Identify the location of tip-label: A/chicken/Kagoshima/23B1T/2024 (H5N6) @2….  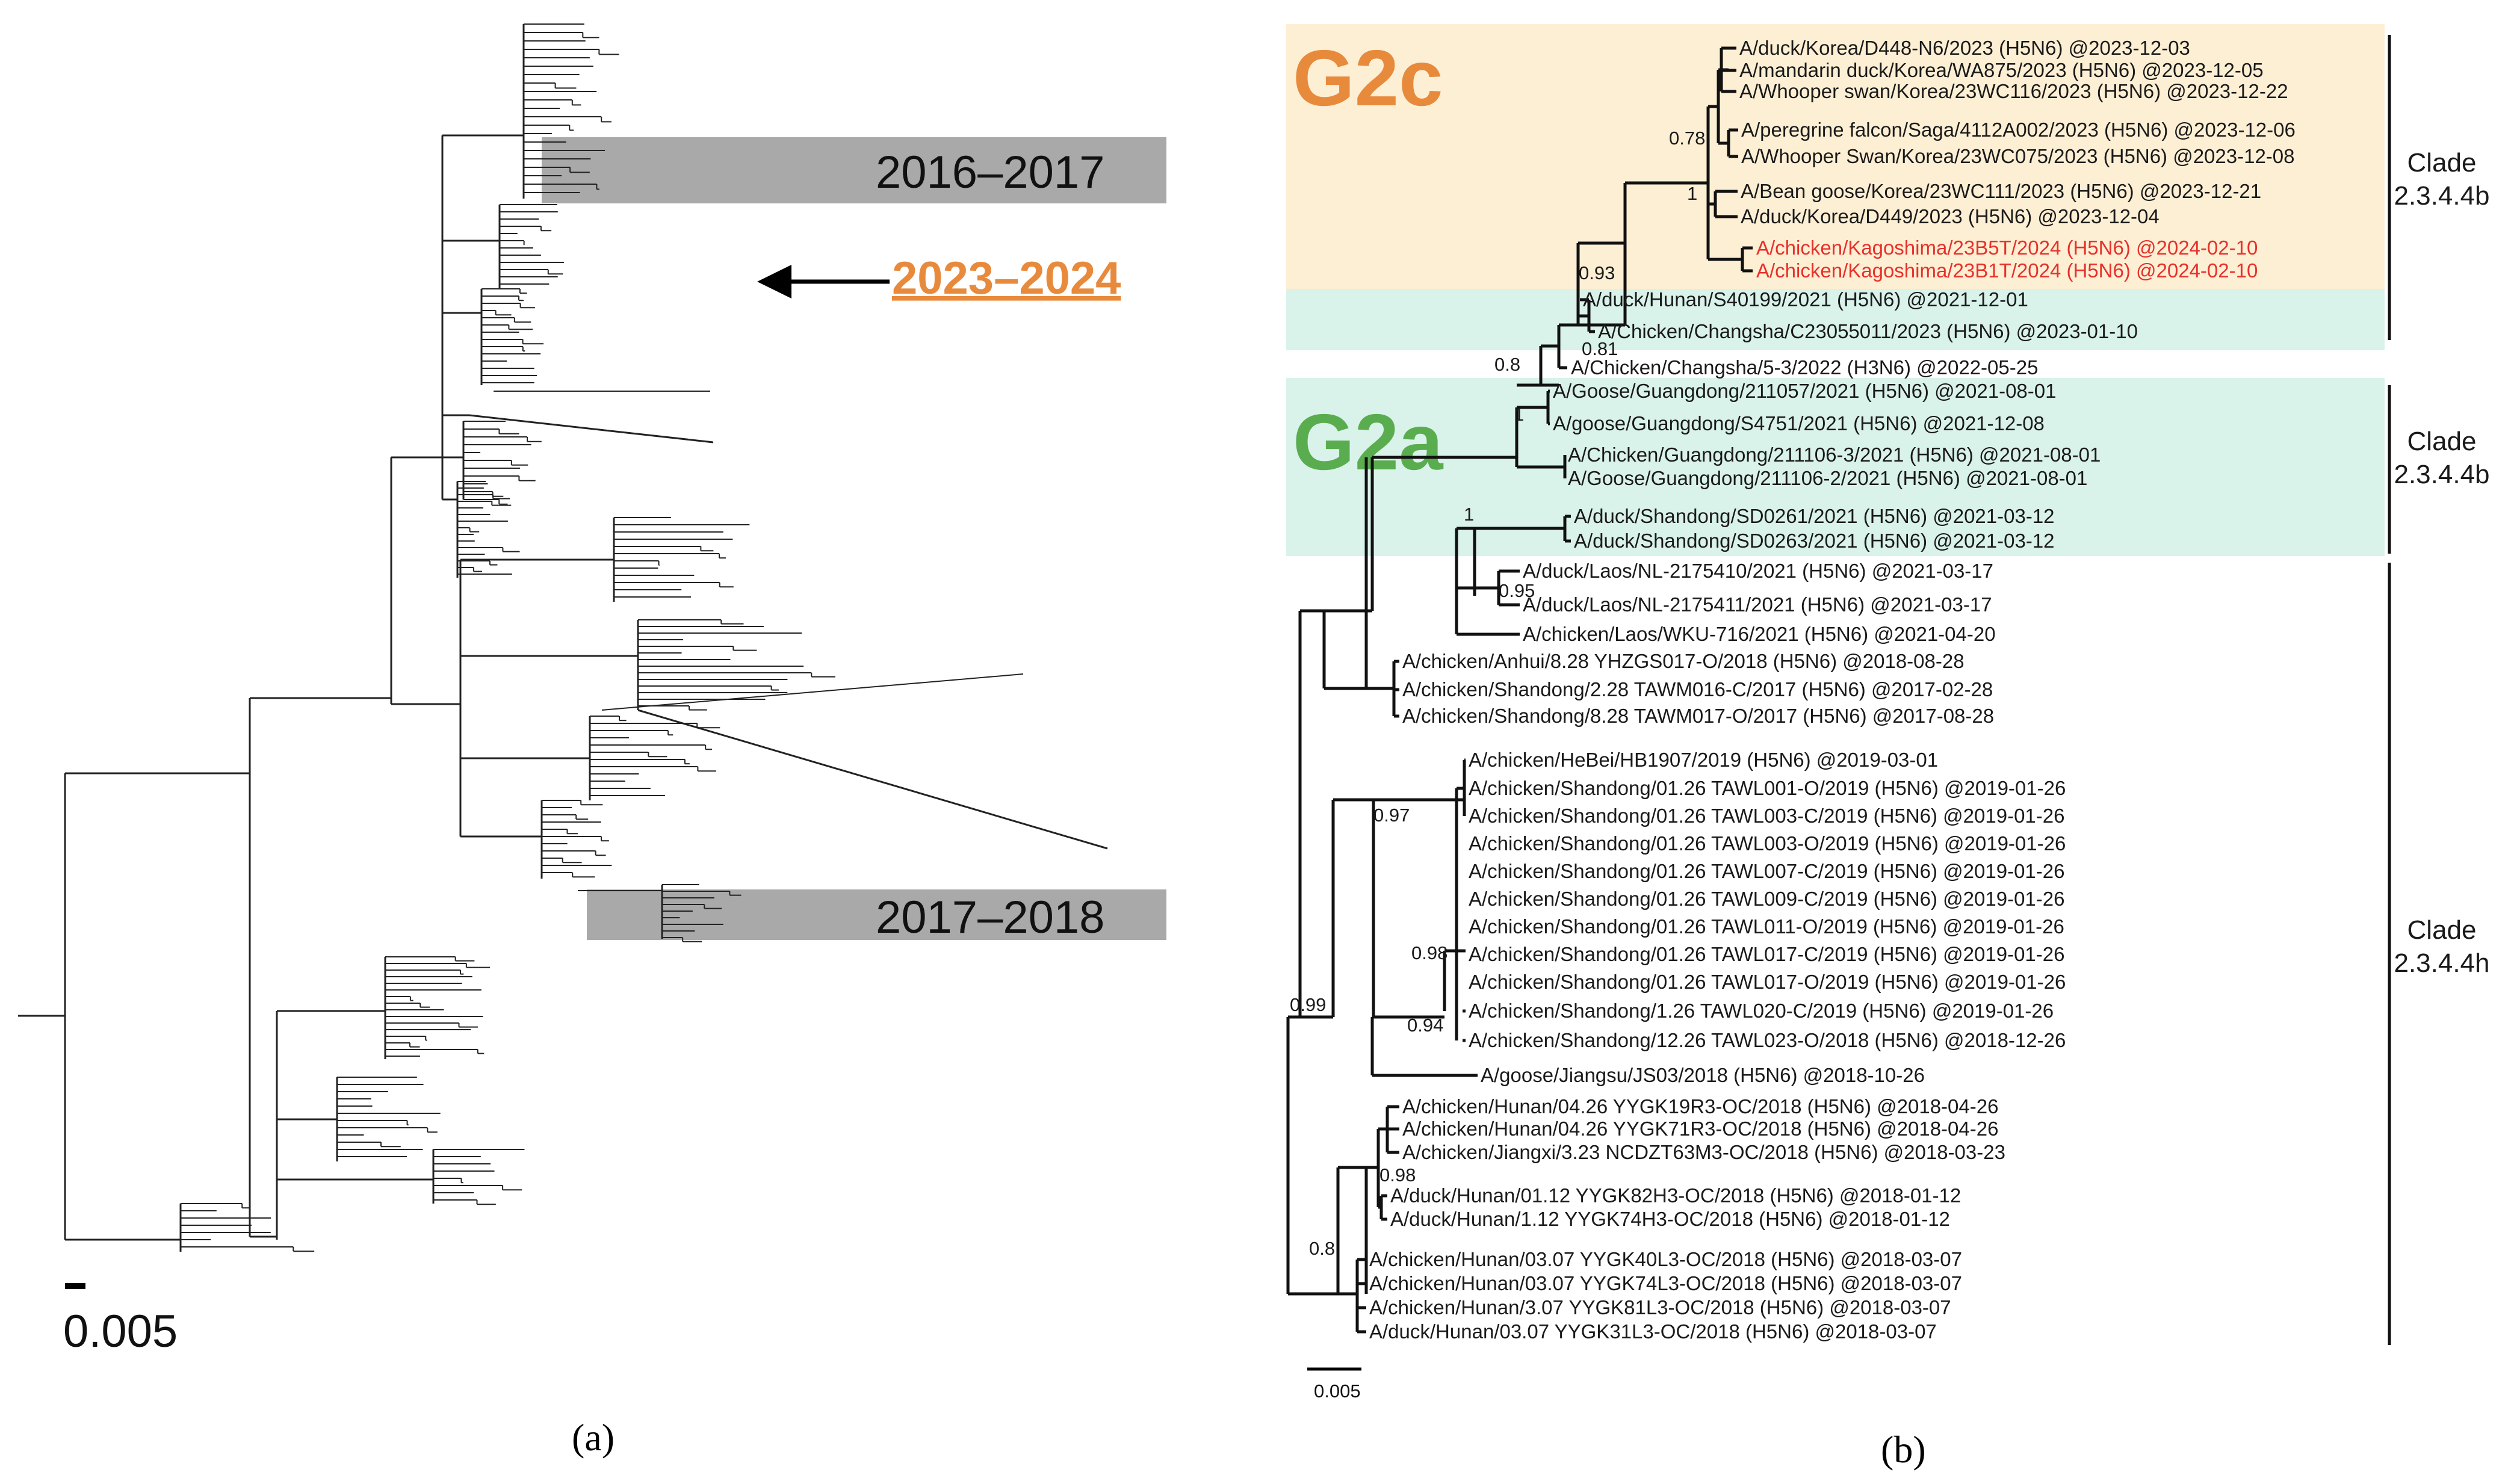
(2007, 270).